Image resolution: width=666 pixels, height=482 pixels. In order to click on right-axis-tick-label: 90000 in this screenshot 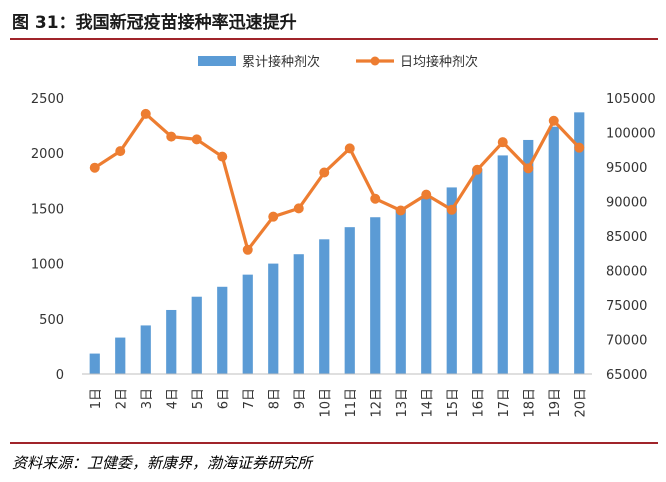, I will do `click(626, 203)`.